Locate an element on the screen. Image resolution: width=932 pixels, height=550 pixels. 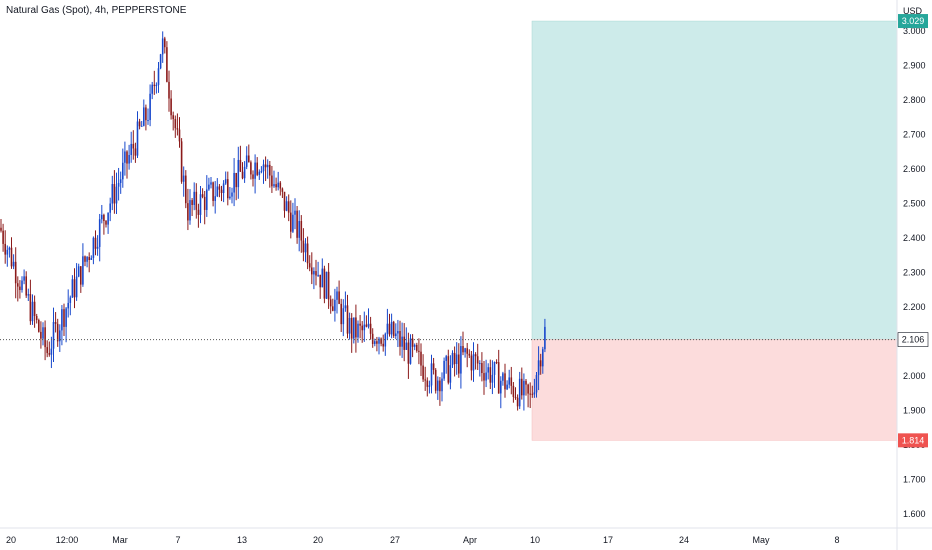
y-tick-label: 2.200 is located at coordinates (914, 307).